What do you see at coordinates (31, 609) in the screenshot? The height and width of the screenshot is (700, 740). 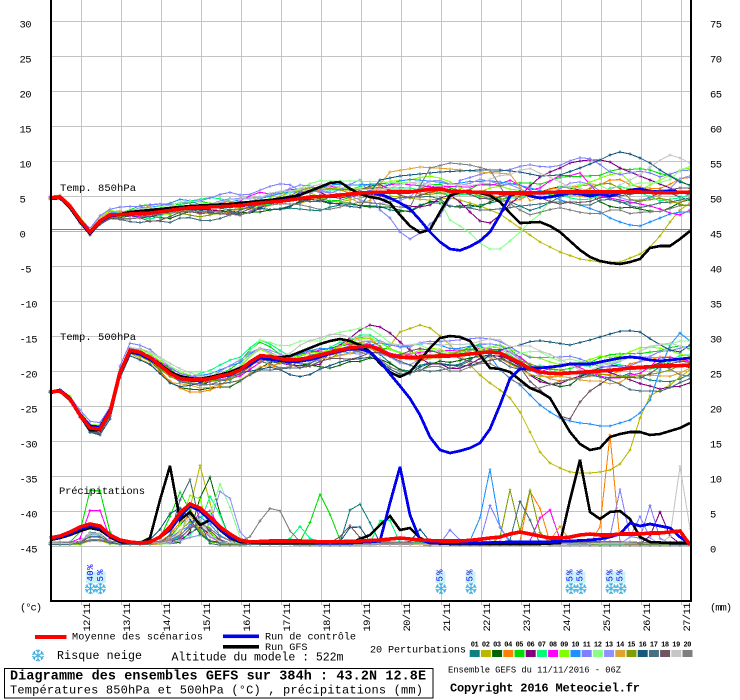 I see `svg-text: (°c)` at bounding box center [31, 609].